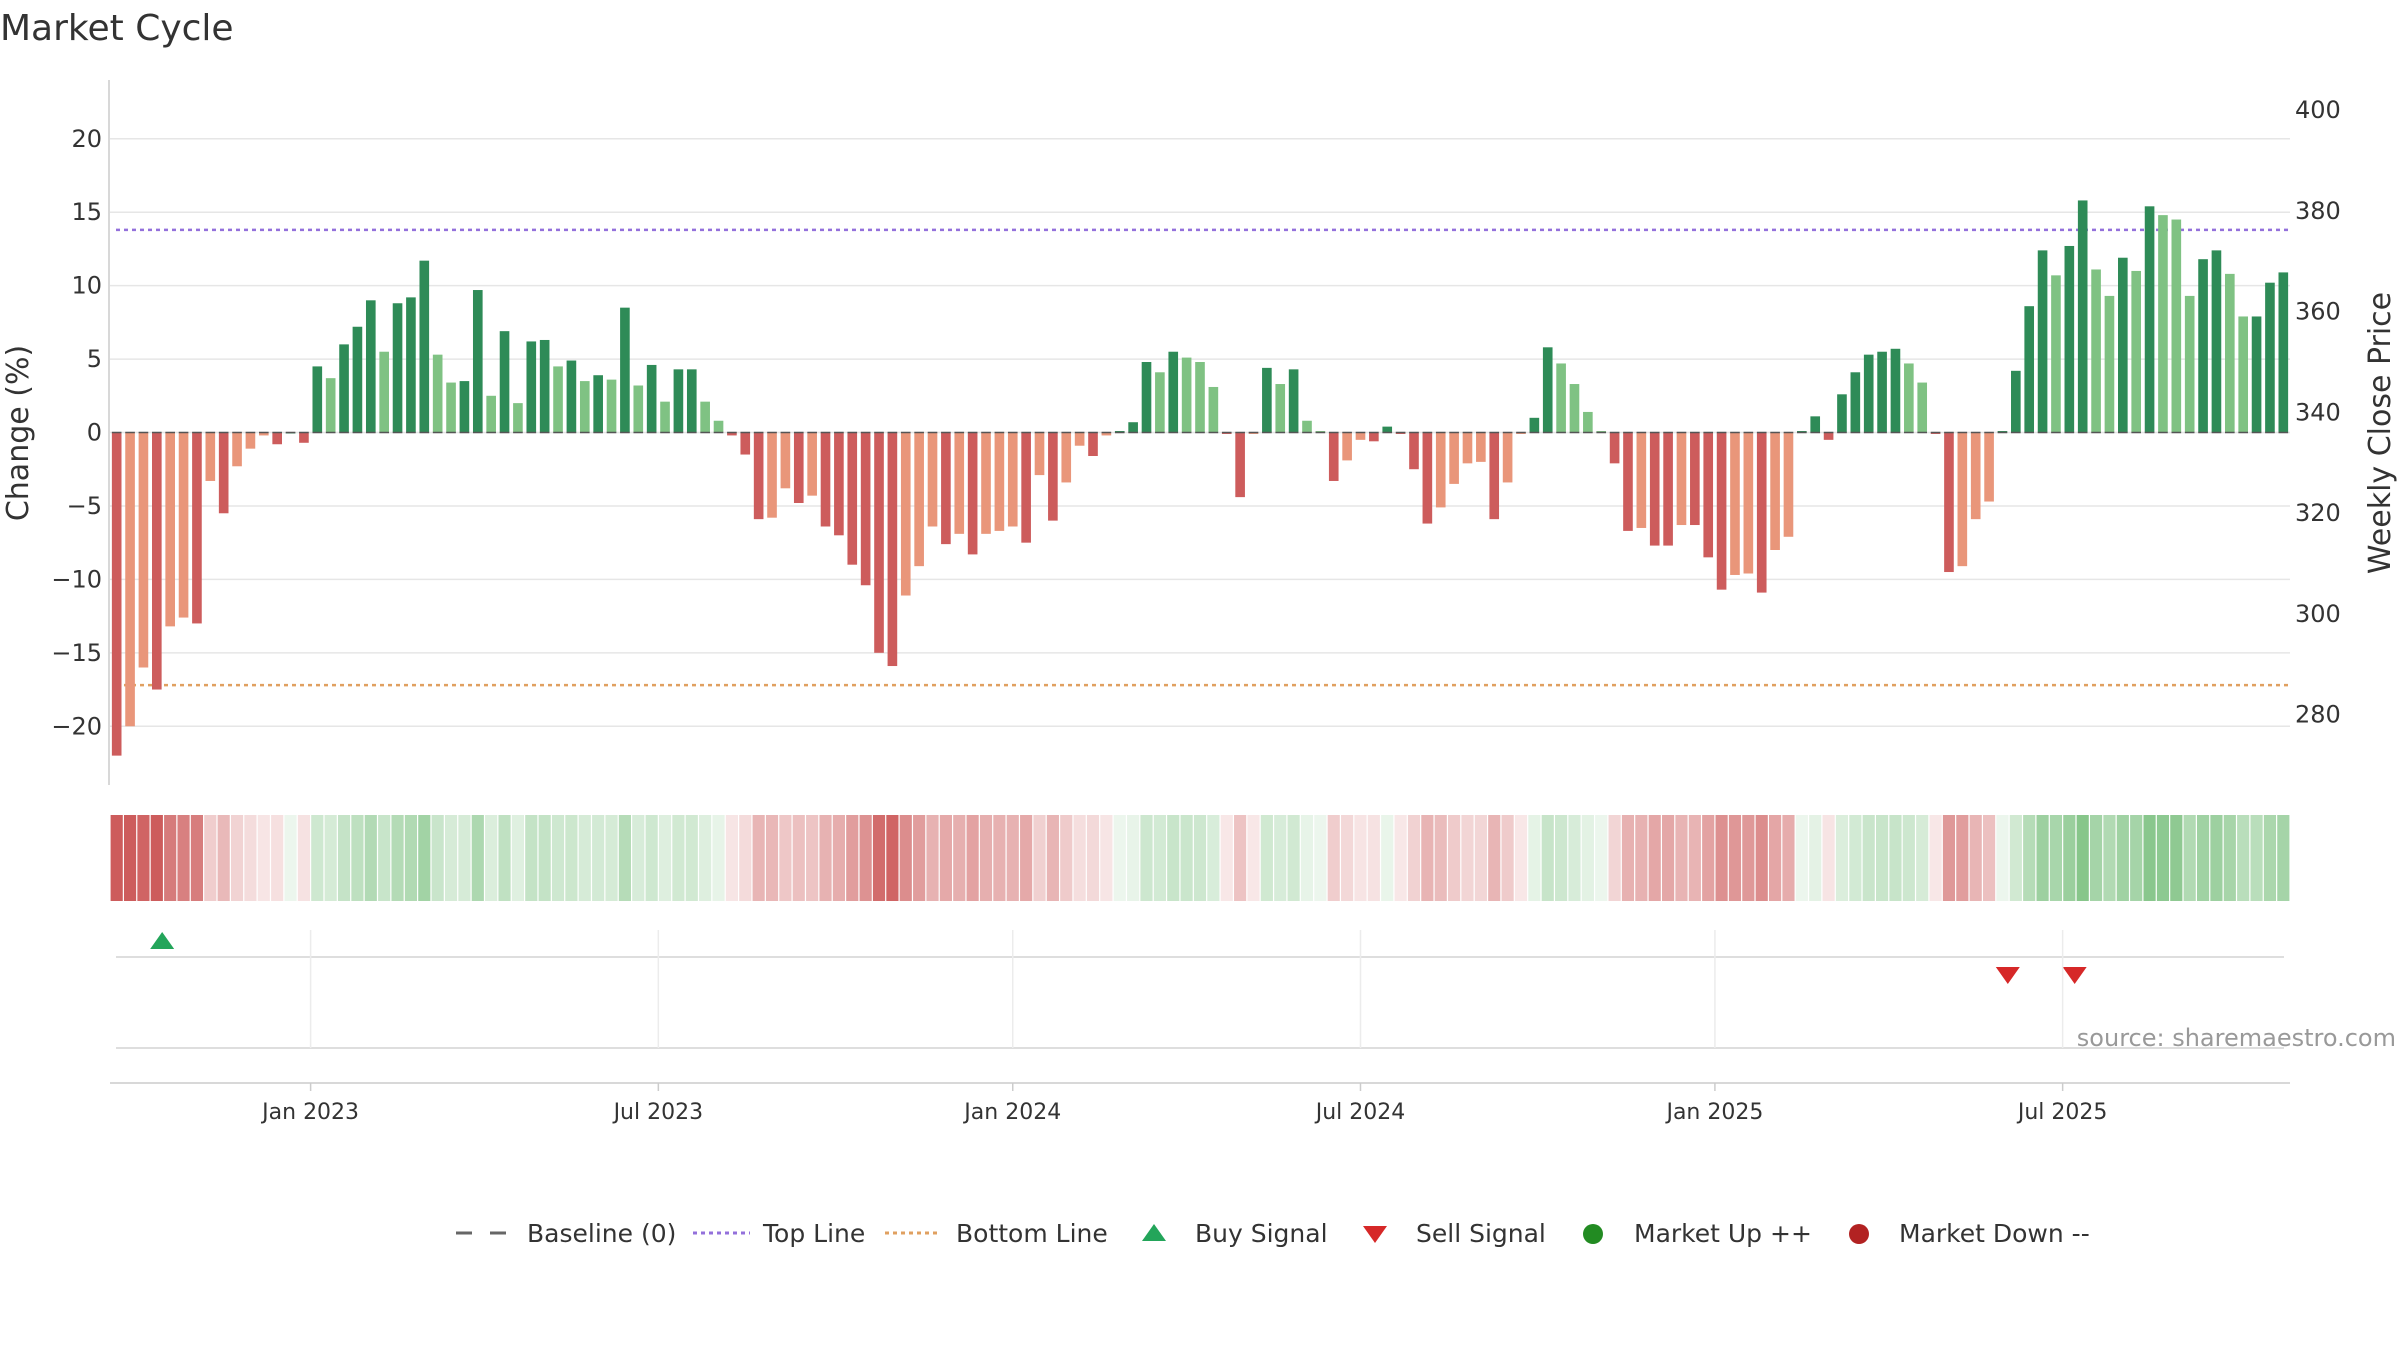 Image resolution: width=2400 pixels, height=1354 pixels. Describe the element at coordinates (2062, 1112) in the screenshot. I see `date-tick-label: Jul 2025` at that location.